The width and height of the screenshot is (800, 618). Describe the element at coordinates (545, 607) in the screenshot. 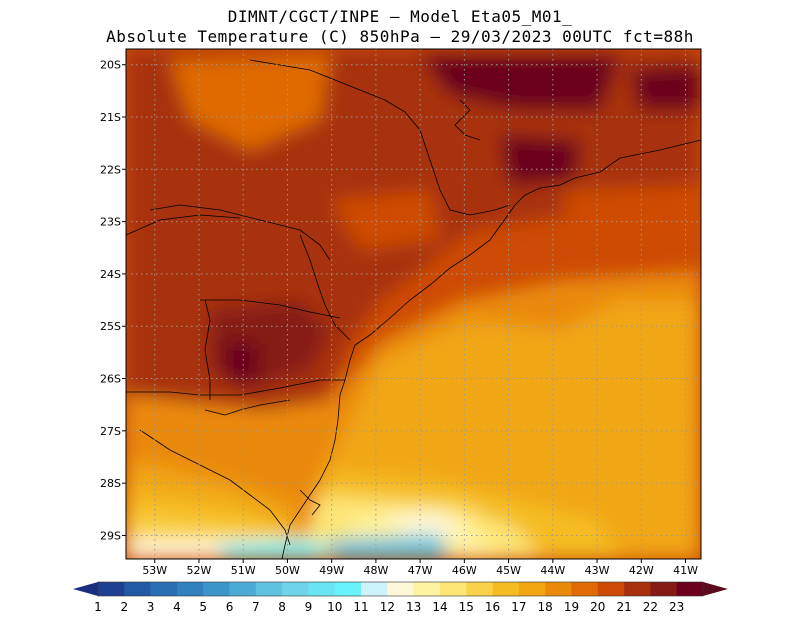

I see `colorbar-label-18: 18` at that location.